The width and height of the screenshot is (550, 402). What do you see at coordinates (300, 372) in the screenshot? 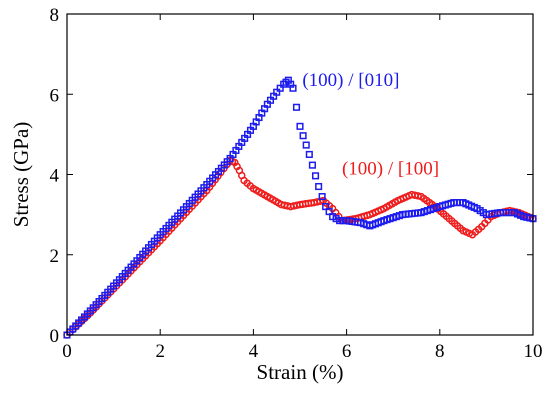
I see `x-axis-label: Strain (%)` at bounding box center [300, 372].